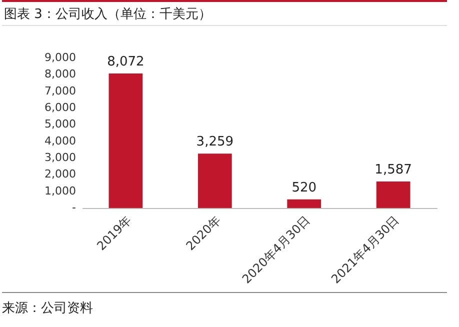 This screenshot has height=327, width=459. Describe the element at coordinates (60, 57) in the screenshot. I see `y-tick-label: 9,000` at that location.